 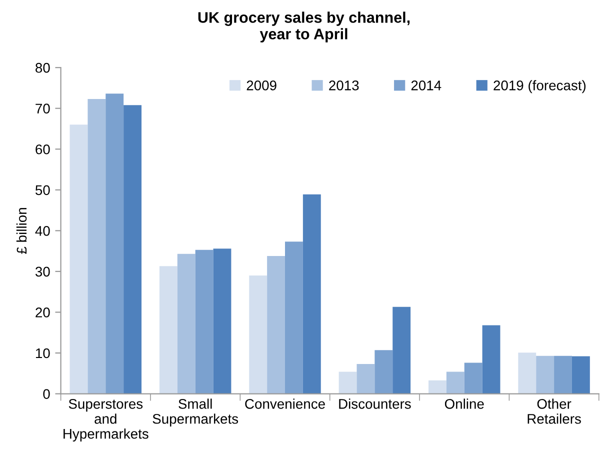 What do you see at coordinates (554, 411) in the screenshot?
I see `x-tick-label: Other Retailers` at bounding box center [554, 411].